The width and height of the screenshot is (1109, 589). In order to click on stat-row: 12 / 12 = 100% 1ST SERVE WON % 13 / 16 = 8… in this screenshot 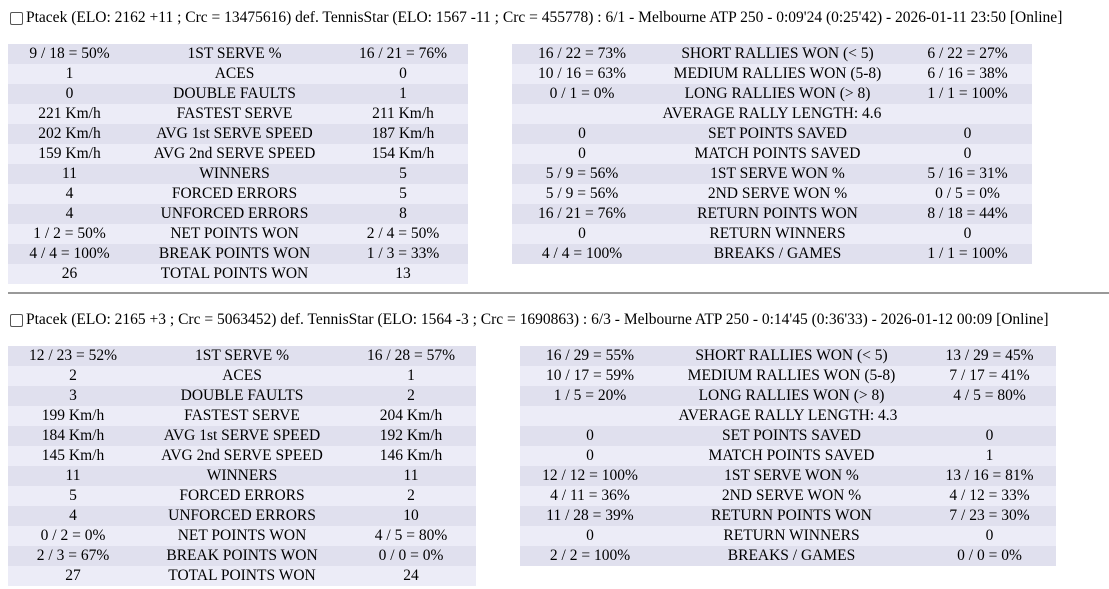, I will do `click(788, 476)`.